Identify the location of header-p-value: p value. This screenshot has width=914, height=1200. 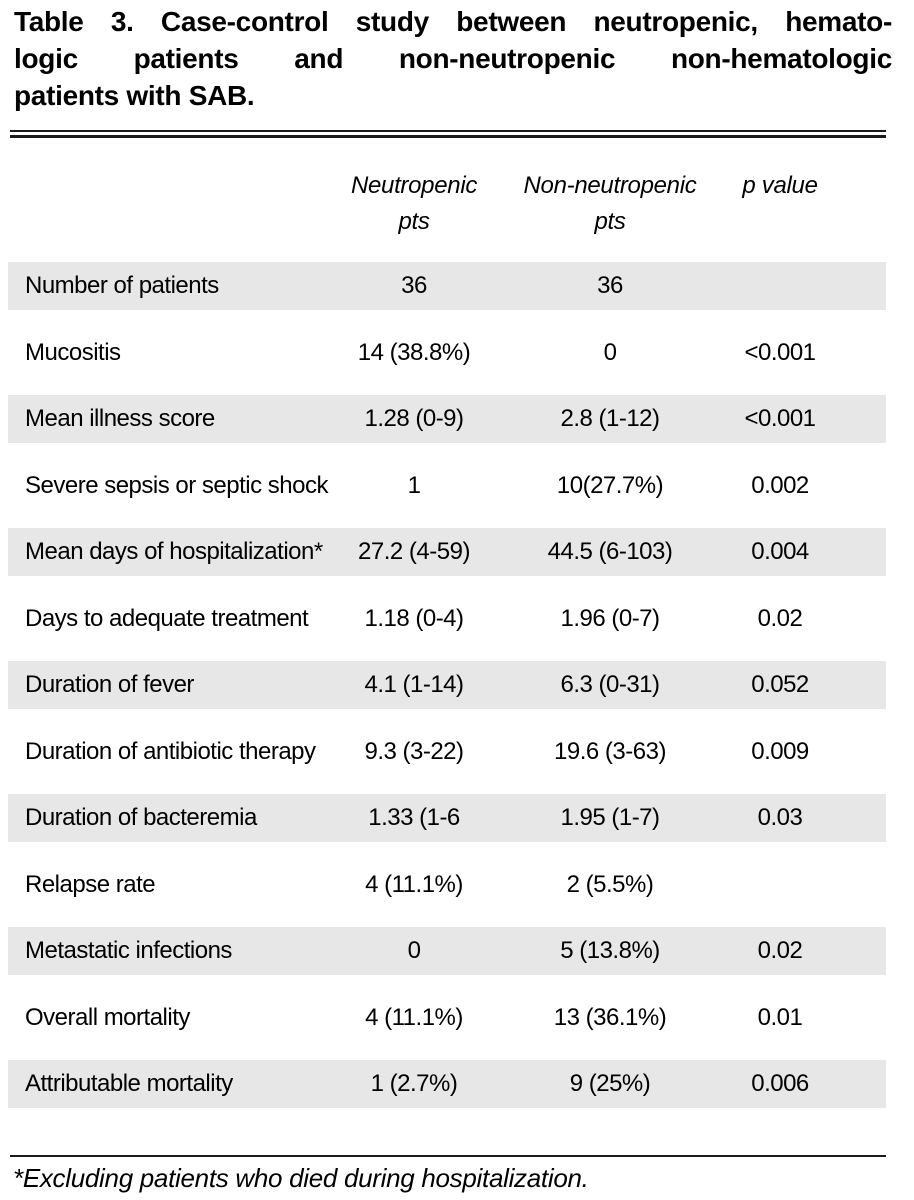
(780, 185).